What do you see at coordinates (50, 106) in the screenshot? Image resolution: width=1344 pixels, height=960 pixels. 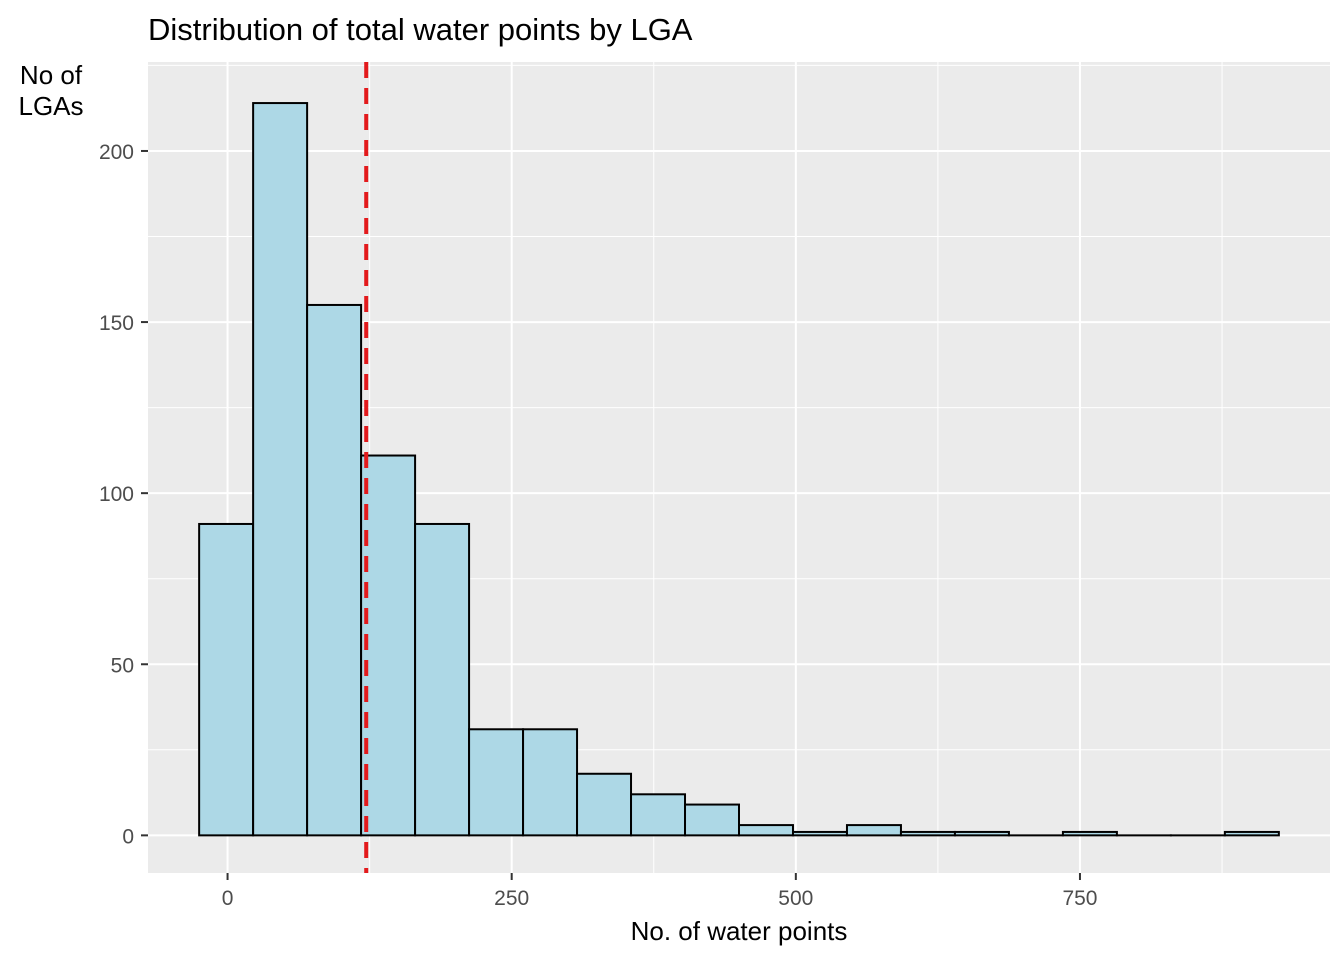 I see `y-axis-title-line-2: LGAs` at bounding box center [50, 106].